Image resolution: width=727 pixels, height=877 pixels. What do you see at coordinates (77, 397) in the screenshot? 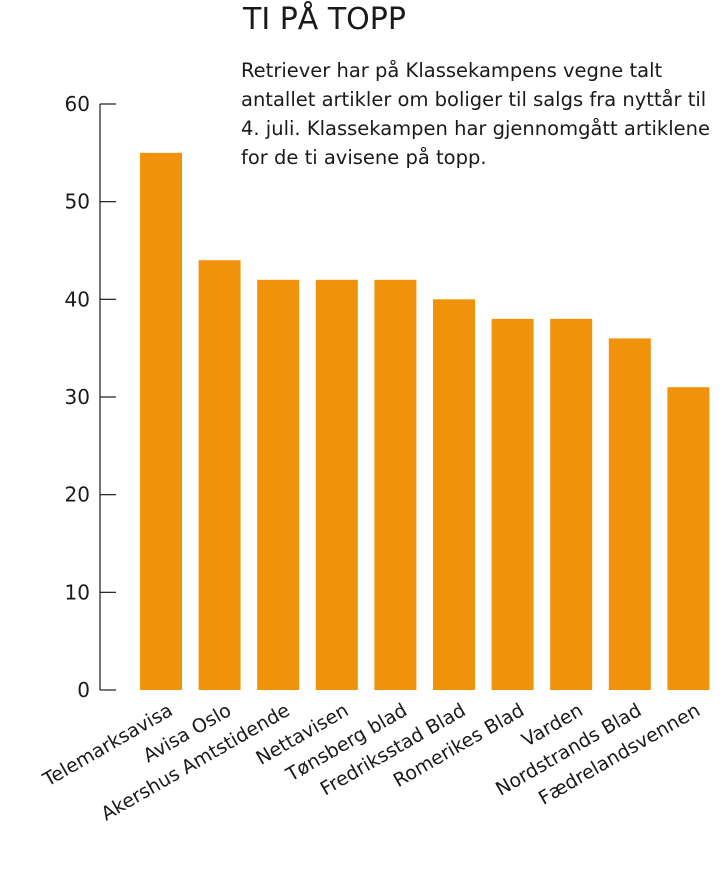
I see `y-tick-label: 30` at bounding box center [77, 397].